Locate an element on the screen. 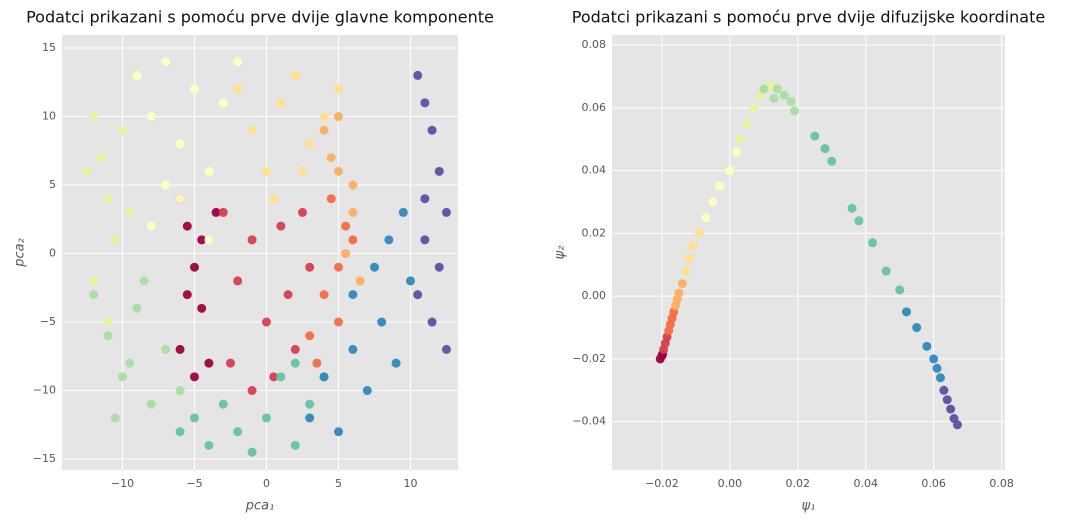  y-tick-label: 0.06 is located at coordinates (594, 107).